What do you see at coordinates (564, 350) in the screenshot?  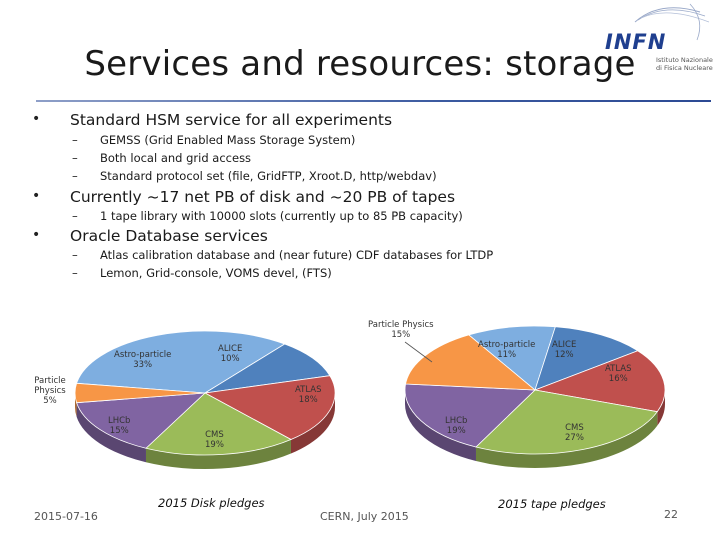 I see `pie-label: ALICE 12%` at bounding box center [564, 350].